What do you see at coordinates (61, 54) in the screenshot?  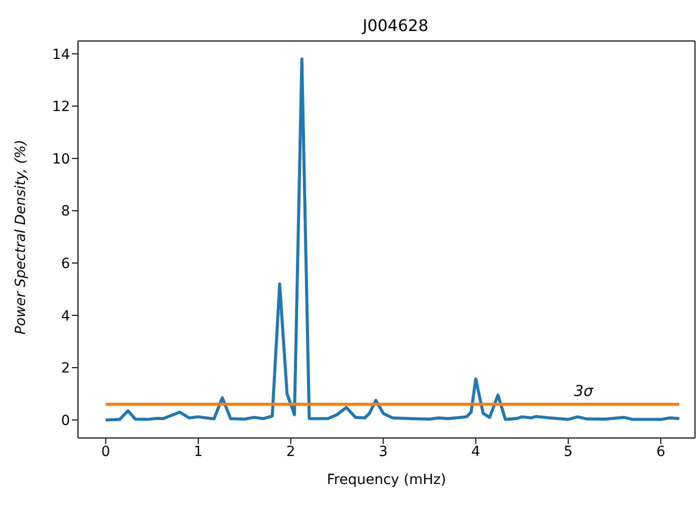 I see `y-tick-label: 14` at bounding box center [61, 54].